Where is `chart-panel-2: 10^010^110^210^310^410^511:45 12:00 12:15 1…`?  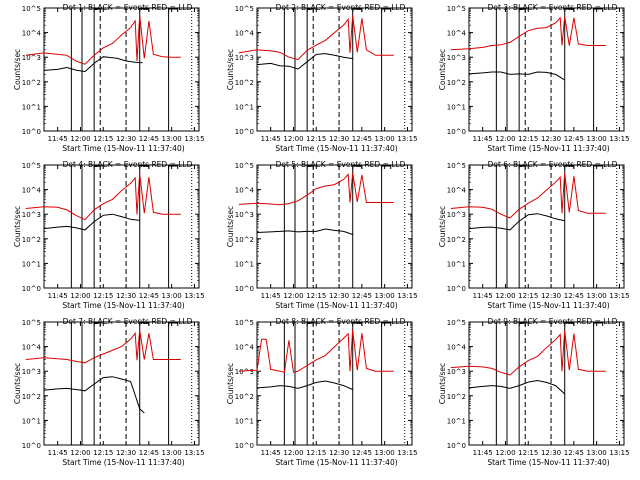 chart-panel-2: 10^010^110^210^310^410^511:45 12:00 12:15 1… is located at coordinates (322, 78).